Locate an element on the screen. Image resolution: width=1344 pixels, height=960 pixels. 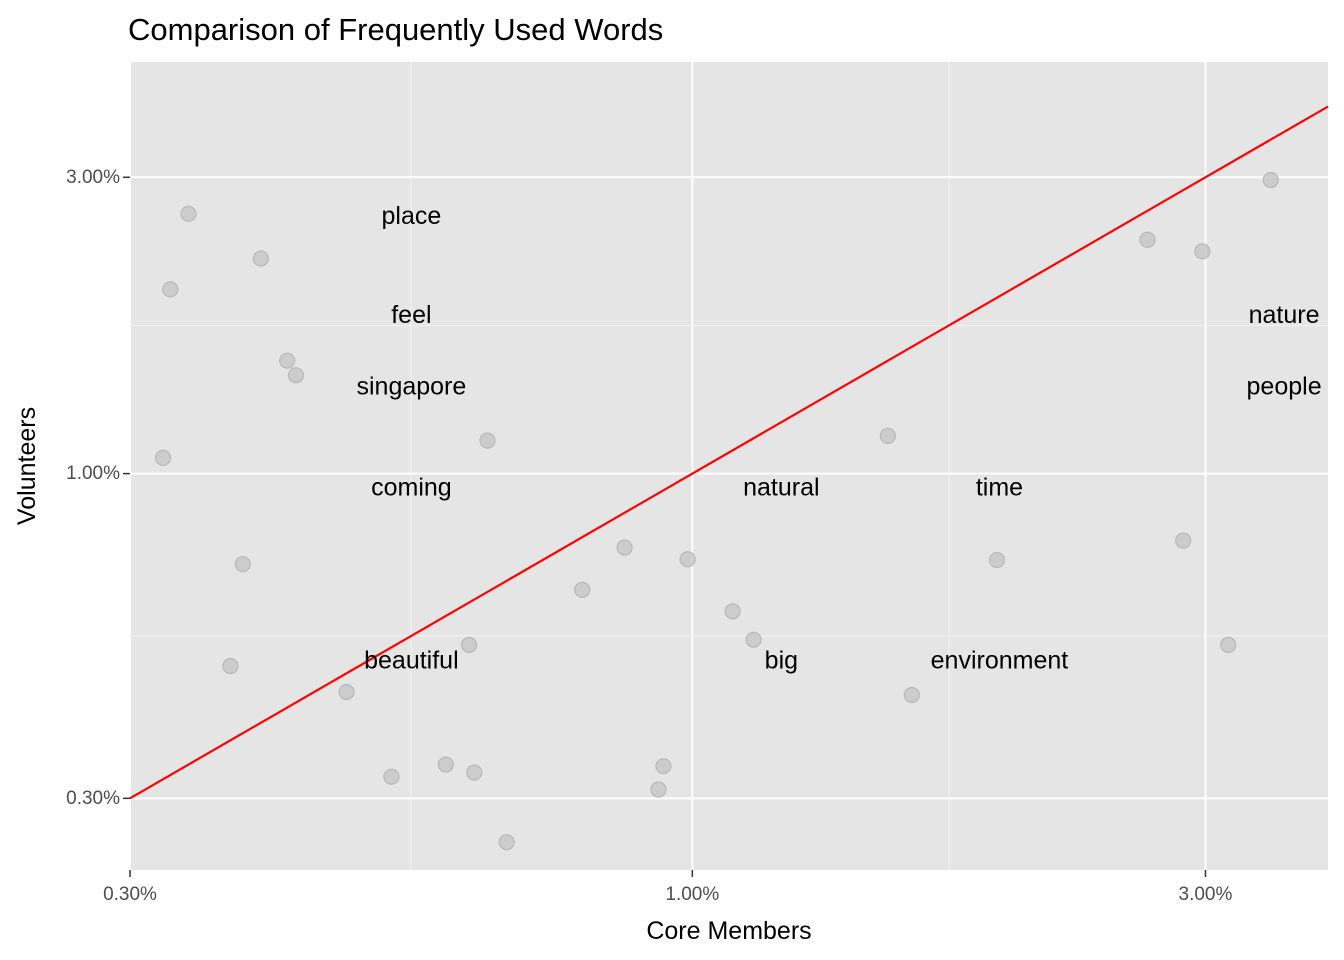
x-axis-ticks: 0.30% 1.00% 3.00% is located at coordinates (668, 887).